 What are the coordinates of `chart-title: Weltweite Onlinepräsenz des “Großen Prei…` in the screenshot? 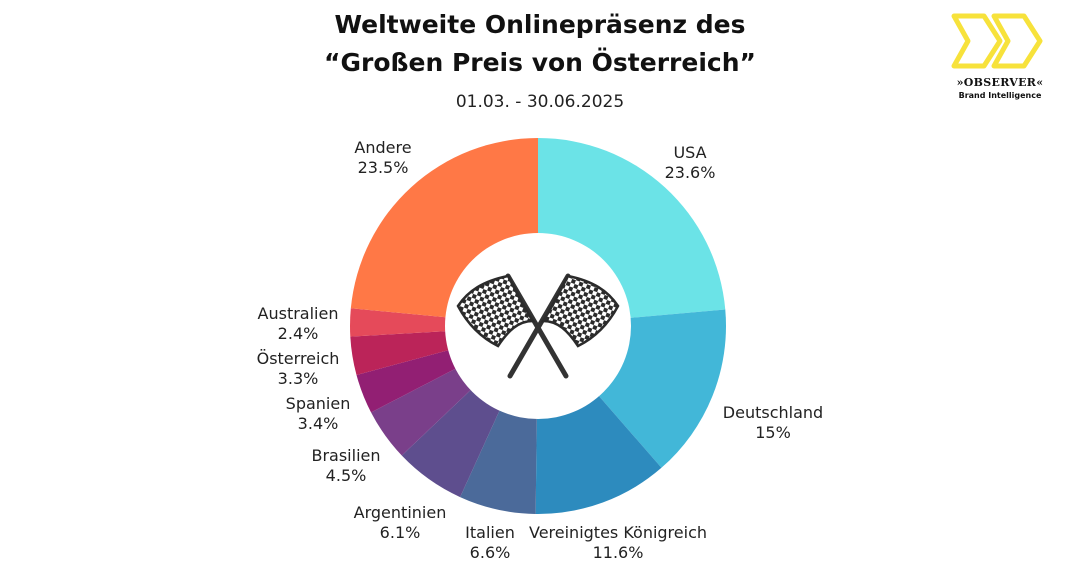 It's located at (540, 44).